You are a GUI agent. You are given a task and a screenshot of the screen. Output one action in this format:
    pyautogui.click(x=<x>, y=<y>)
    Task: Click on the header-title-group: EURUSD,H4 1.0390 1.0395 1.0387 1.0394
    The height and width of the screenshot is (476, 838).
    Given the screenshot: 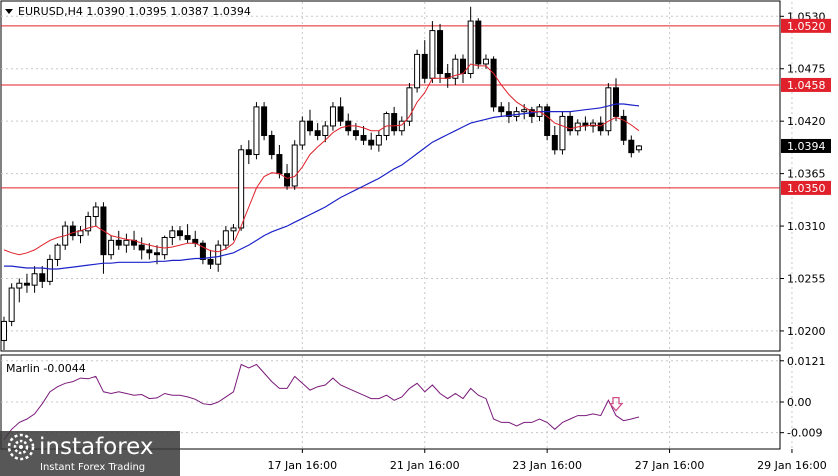 What is the action you would take?
    pyautogui.click(x=128, y=11)
    